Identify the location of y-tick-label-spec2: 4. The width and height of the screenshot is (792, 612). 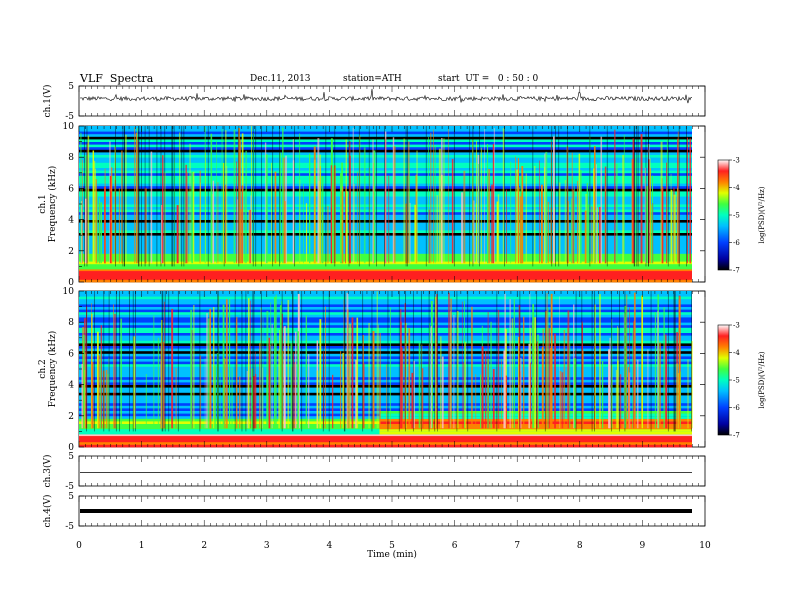
(71, 386).